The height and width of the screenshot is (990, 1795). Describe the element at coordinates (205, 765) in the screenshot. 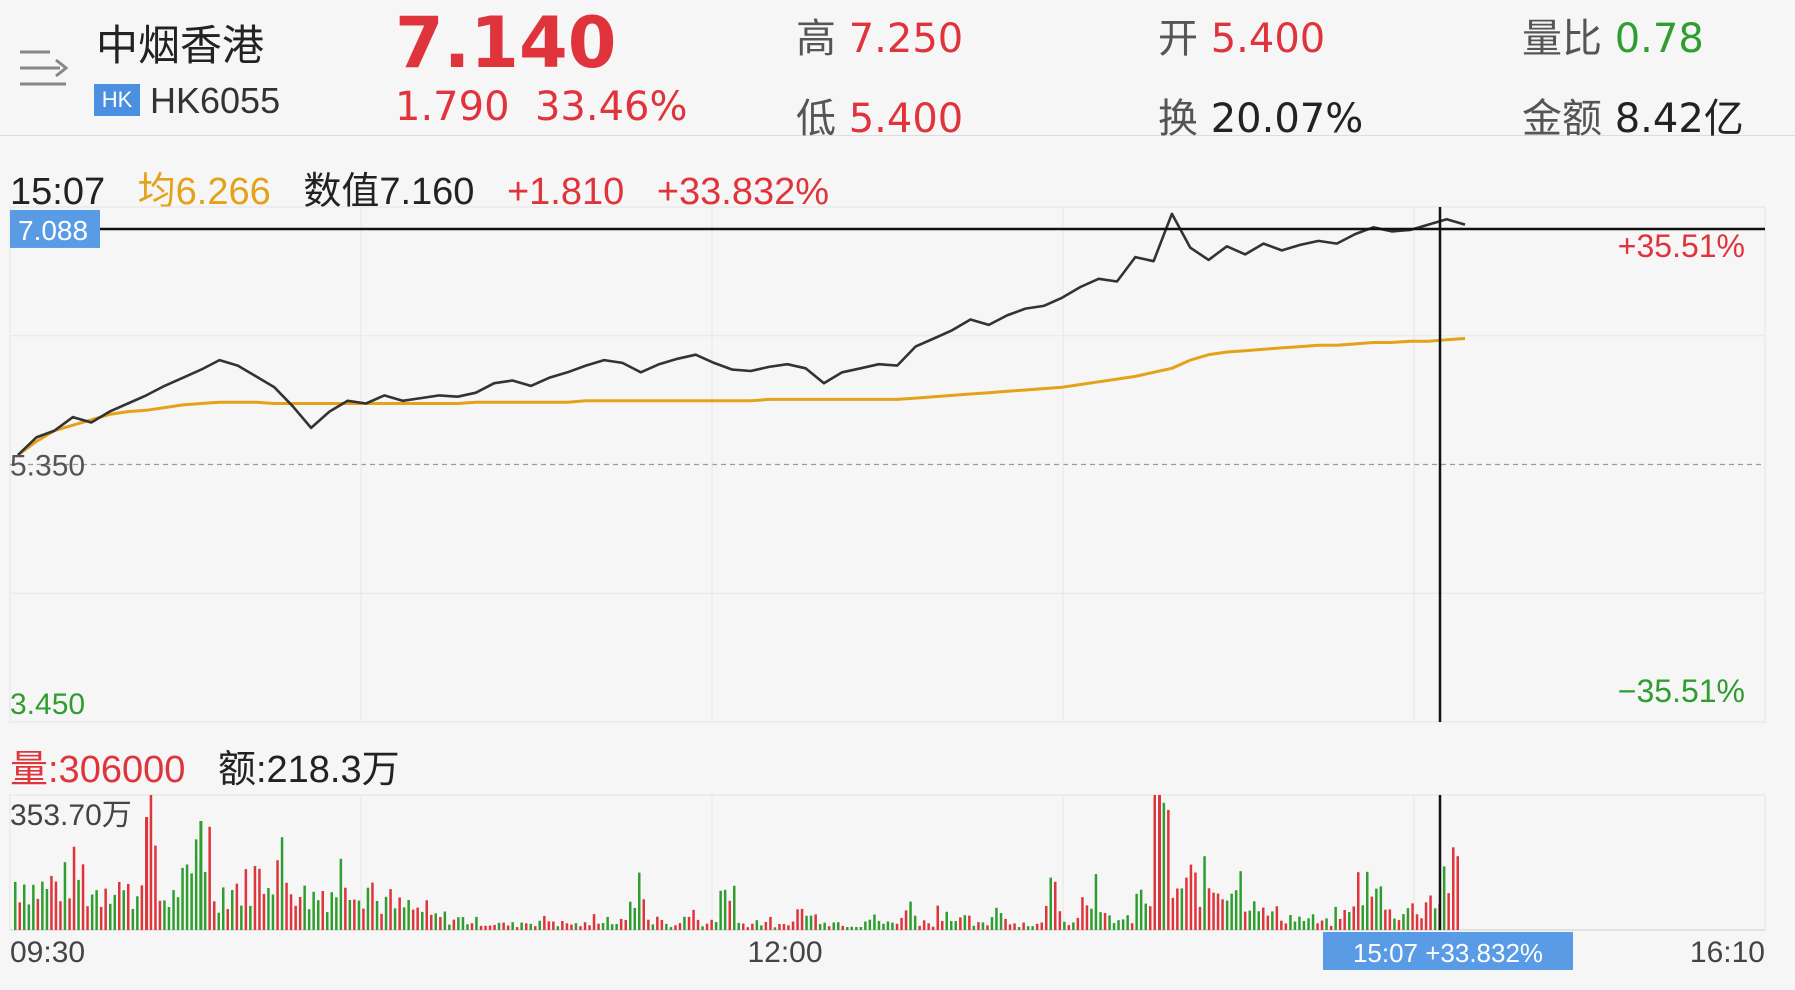

I see `volume-info: 量:306000 额:218.3万` at that location.